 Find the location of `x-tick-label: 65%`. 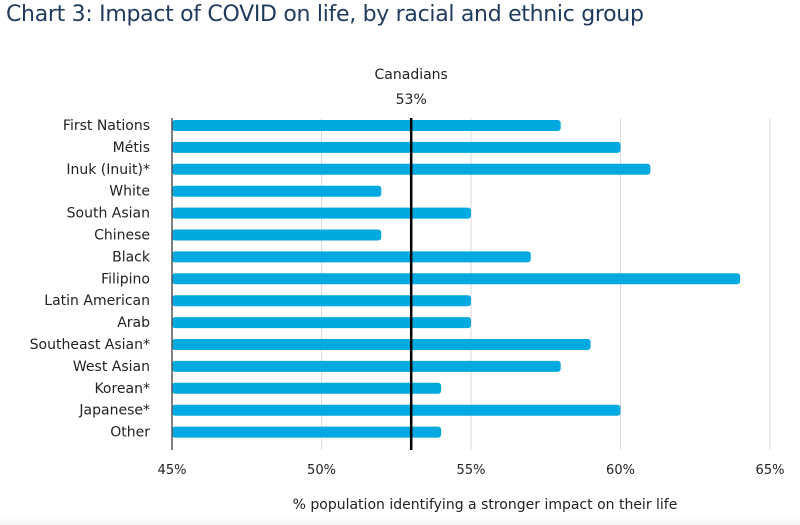

x-tick-label: 65% is located at coordinates (770, 470).